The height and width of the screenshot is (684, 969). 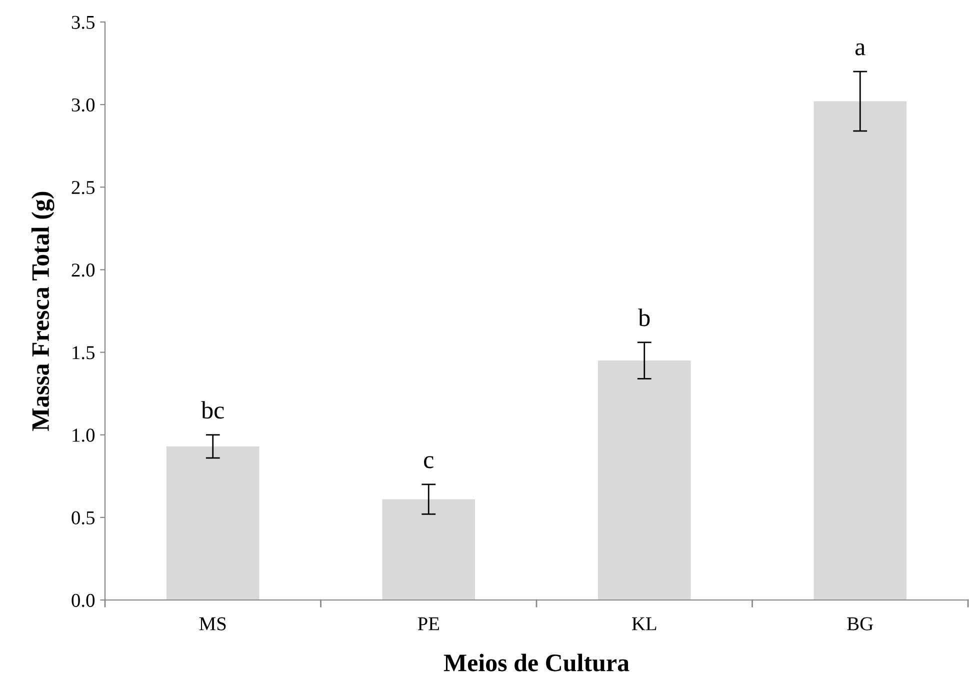 What do you see at coordinates (83, 270) in the screenshot?
I see `y-tick-label: 2.0` at bounding box center [83, 270].